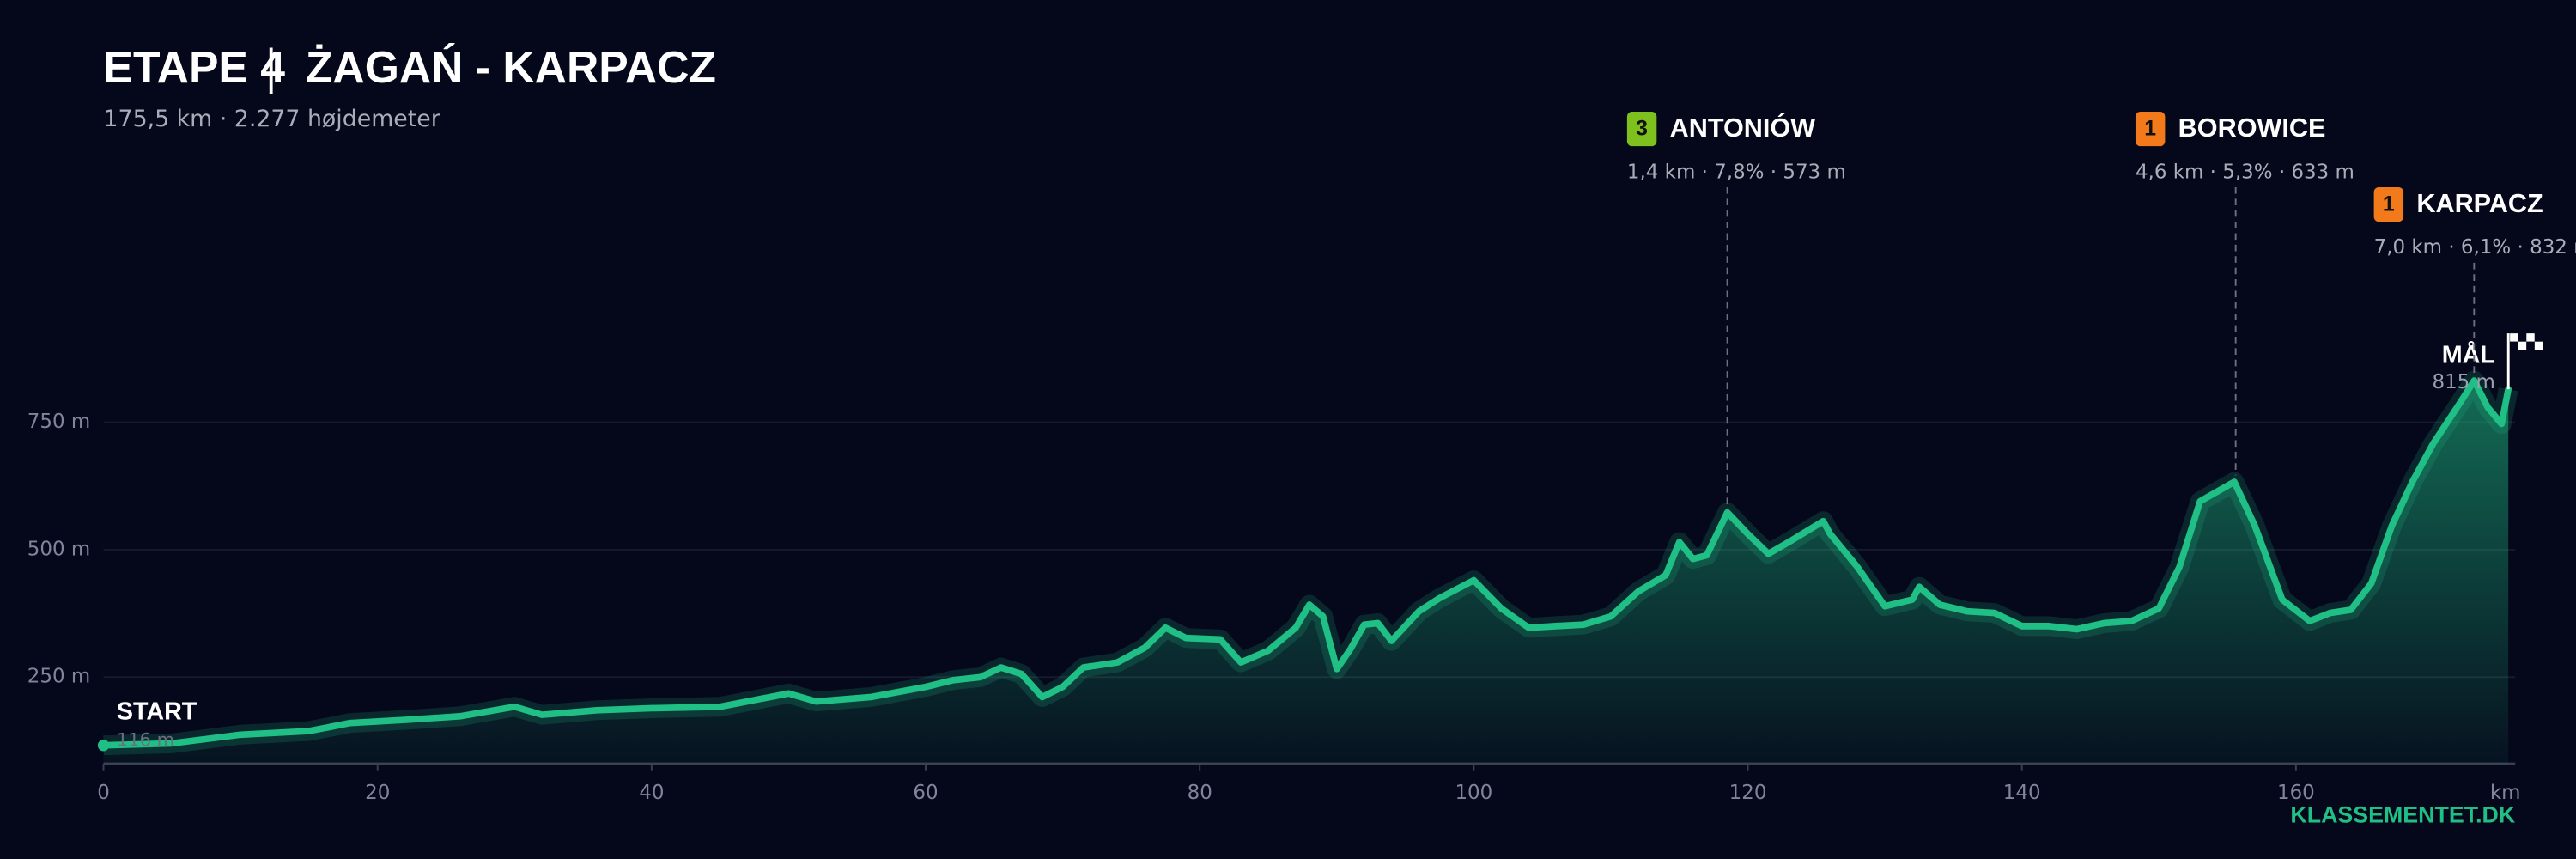 The image size is (2576, 859). What do you see at coordinates (59, 677) in the screenshot?
I see `y-tick-label: 250 m` at bounding box center [59, 677].